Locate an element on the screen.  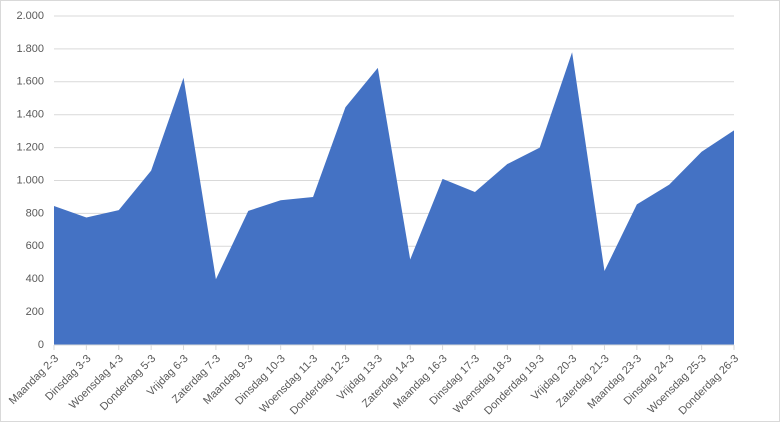
y-tick-label: 1.600 is located at coordinates (30, 82).